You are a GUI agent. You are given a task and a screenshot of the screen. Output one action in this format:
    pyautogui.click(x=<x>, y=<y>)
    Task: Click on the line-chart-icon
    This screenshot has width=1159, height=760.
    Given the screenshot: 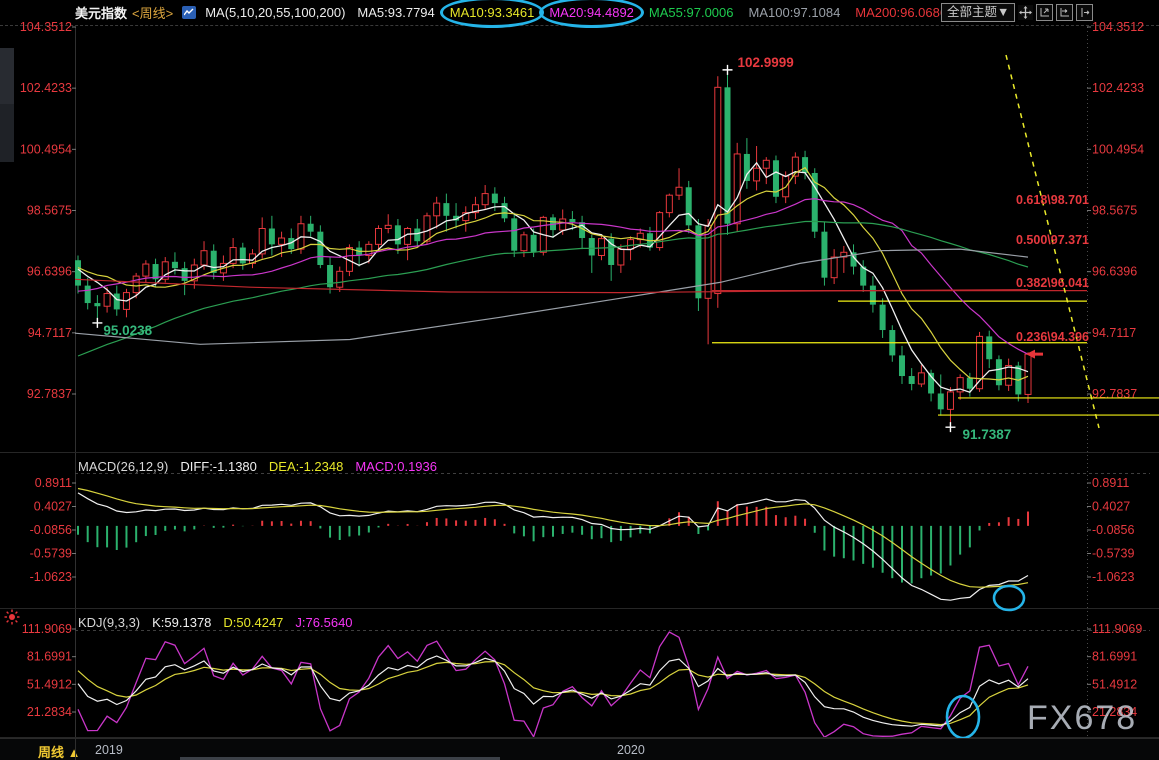 What is the action you would take?
    pyautogui.click(x=189, y=12)
    